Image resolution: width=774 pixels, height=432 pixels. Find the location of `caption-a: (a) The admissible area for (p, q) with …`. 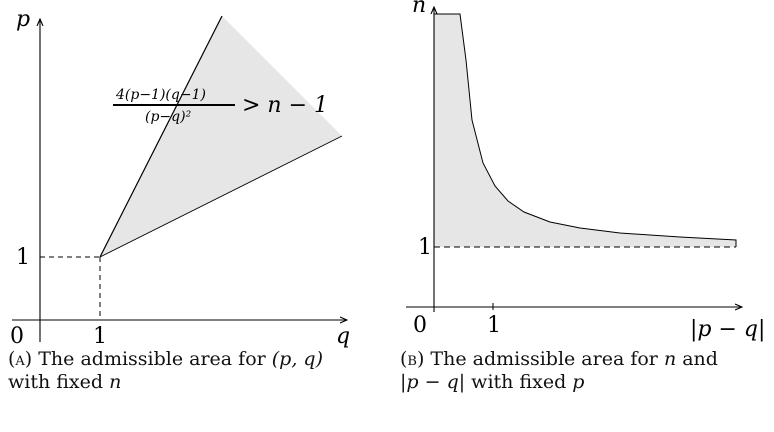

caption-a: (a) The admissible area for (p, q) with … is located at coordinates (165, 371).